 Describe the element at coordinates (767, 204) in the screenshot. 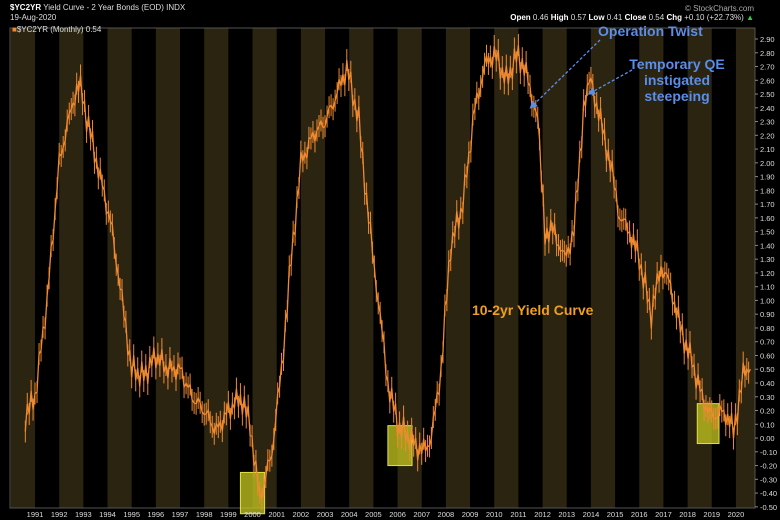

I see `y-tick-label: 1.70` at that location.